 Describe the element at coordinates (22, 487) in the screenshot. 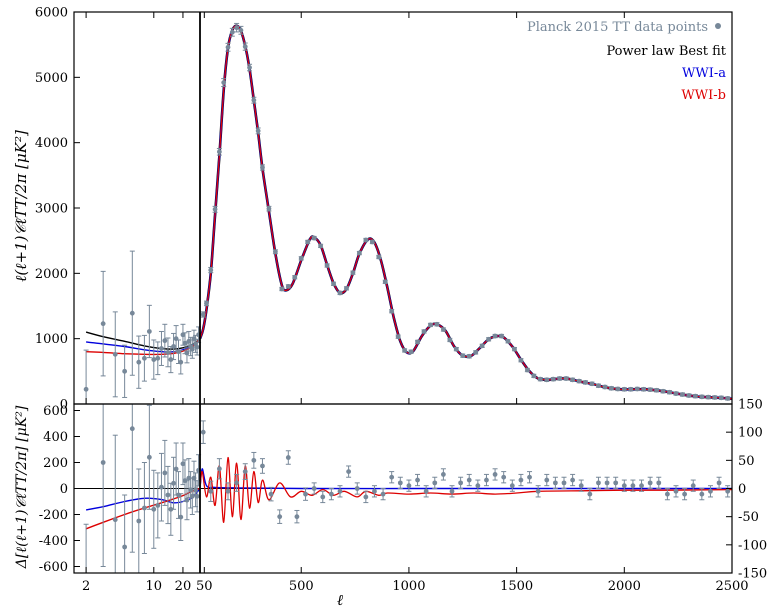

I see `bottom-y-axis-label: Δ[ℓ(ℓ+1)𝒞ℓTT/2π] [μK²]` at that location.